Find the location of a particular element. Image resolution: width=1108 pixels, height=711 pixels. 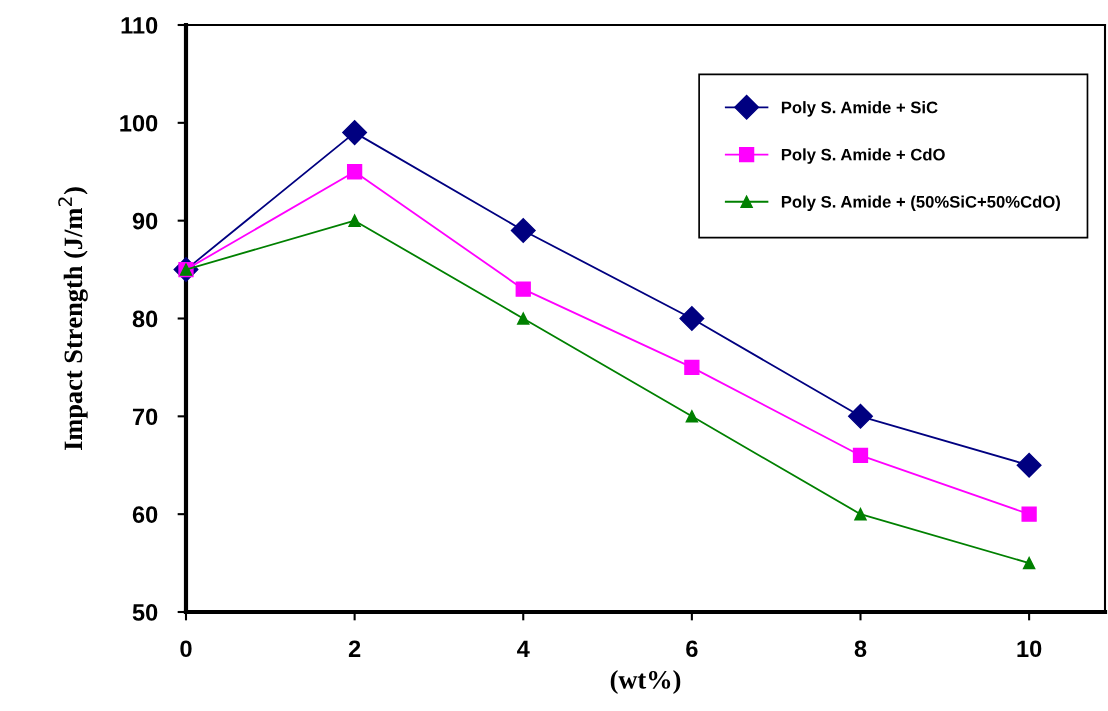

x-tick-label: 8 is located at coordinates (860, 649).